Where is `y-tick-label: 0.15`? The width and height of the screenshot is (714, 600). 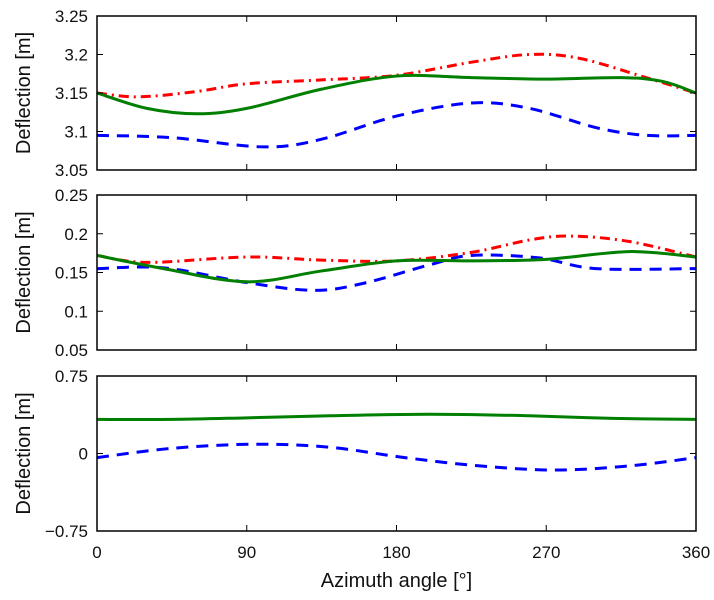 y-tick-label: 0.15 is located at coordinates (71, 273).